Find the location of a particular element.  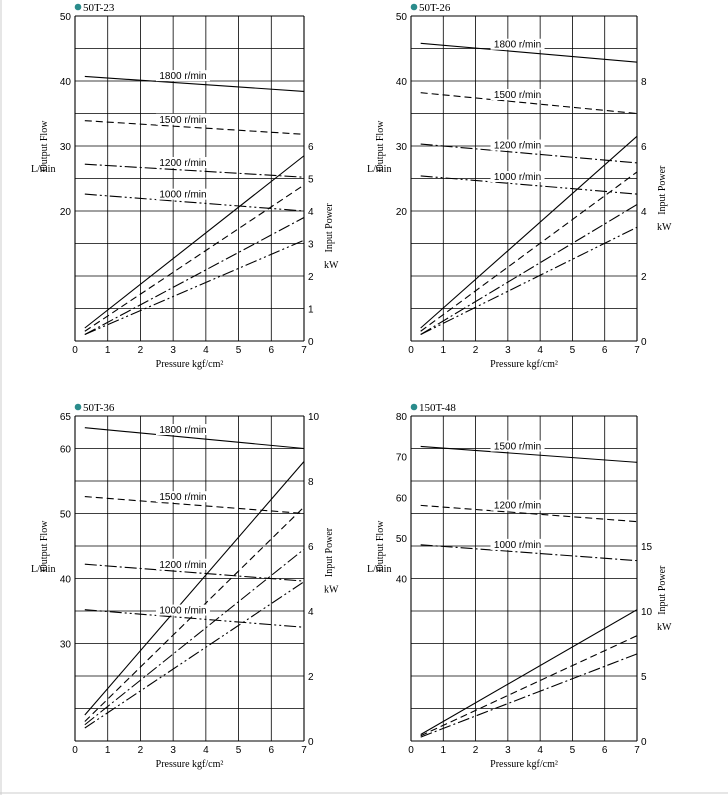

power-tick-label: 2 is located at coordinates (644, 277).